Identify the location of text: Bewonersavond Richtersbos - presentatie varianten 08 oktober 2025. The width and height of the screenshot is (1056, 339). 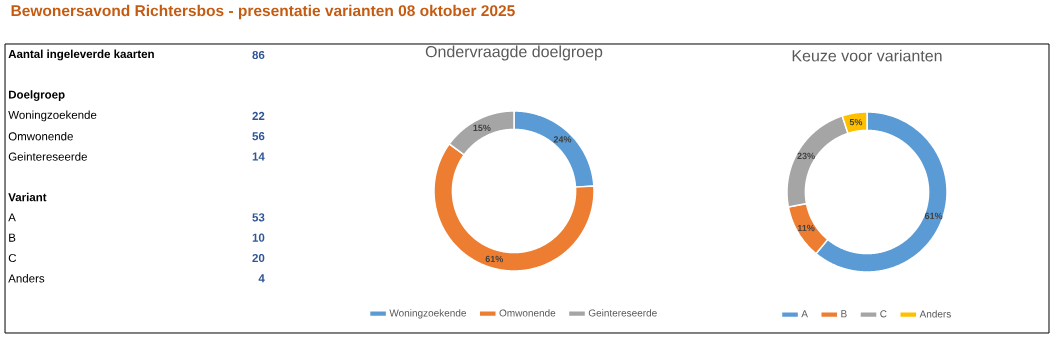
(263, 12).